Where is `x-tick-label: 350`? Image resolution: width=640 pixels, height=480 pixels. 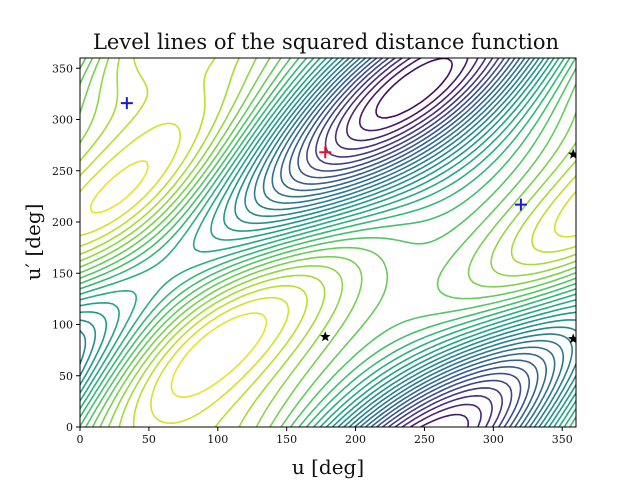
x-tick-label: 350 is located at coordinates (562, 439).